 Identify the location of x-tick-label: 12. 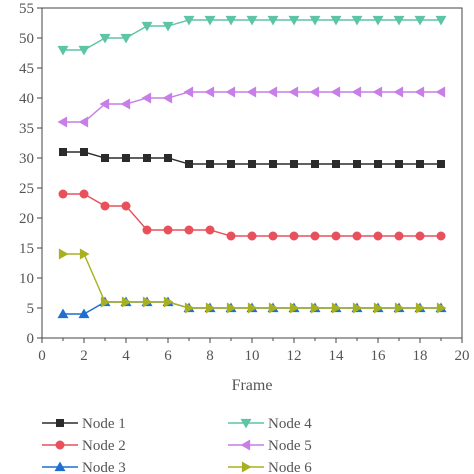
(294, 356).